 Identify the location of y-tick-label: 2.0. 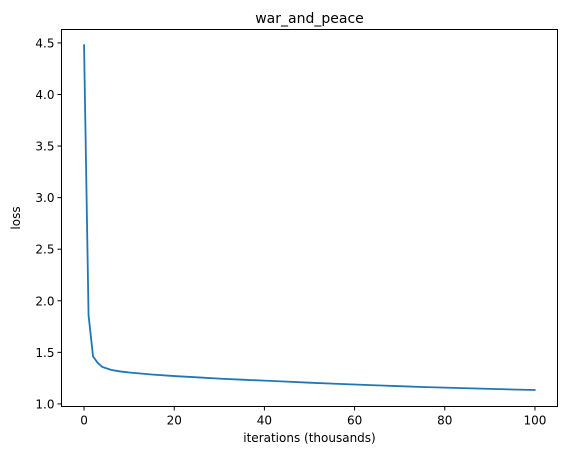
(44, 301).